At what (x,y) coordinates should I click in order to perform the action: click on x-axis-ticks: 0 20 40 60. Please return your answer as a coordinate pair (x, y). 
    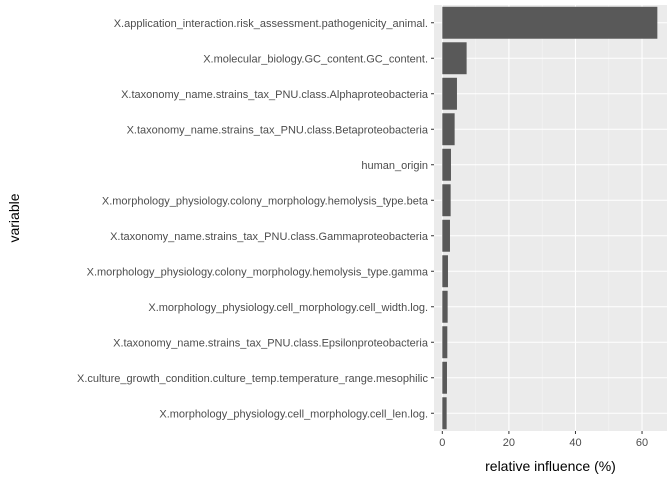
    Looking at the image, I should click on (543, 440).